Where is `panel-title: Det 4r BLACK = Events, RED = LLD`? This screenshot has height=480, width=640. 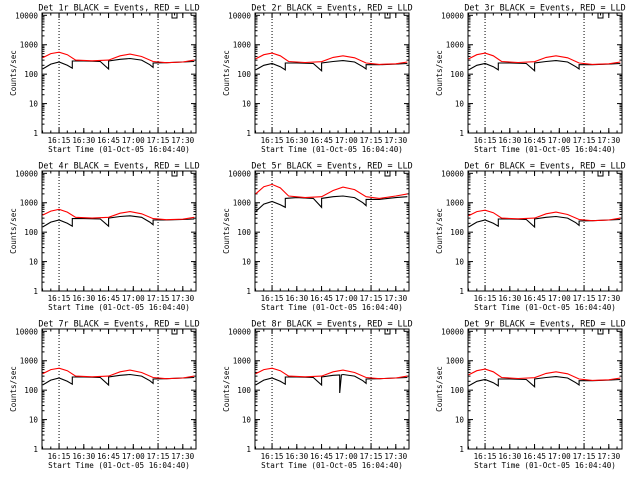
panel-title: Det 4r BLACK = Events, RED = LLD is located at coordinates (118, 166).